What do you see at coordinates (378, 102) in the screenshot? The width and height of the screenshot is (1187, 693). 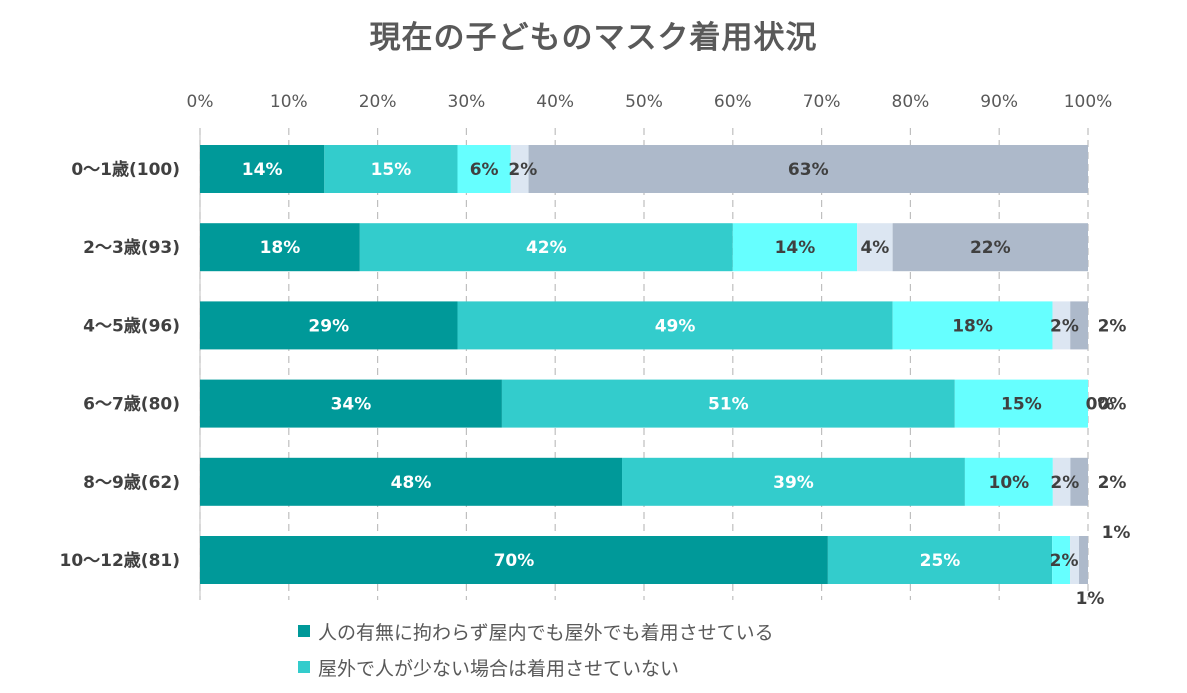 I see `x-tick-label: 20%` at bounding box center [378, 102].